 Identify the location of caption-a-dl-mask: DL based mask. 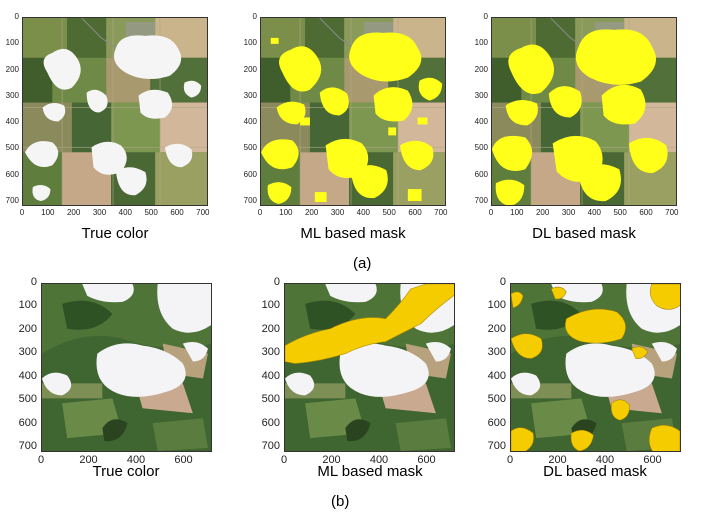
(584, 233).